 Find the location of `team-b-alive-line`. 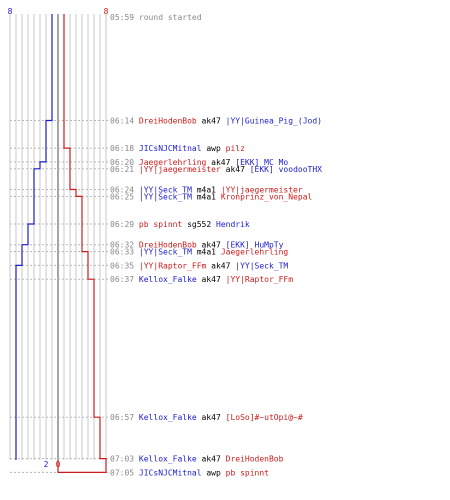

team-b-alive-line is located at coordinates (82, 243).